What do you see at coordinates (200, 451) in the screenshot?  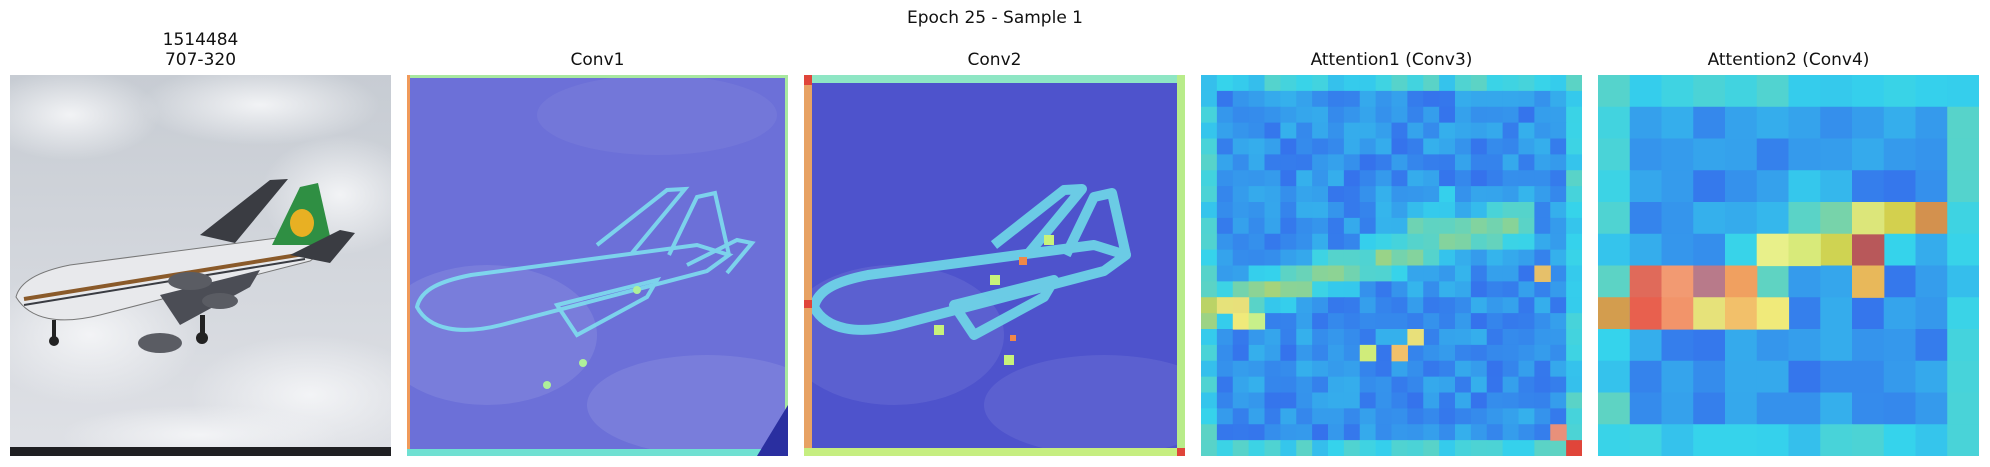 I see `photo-credit-bar` at bounding box center [200, 451].